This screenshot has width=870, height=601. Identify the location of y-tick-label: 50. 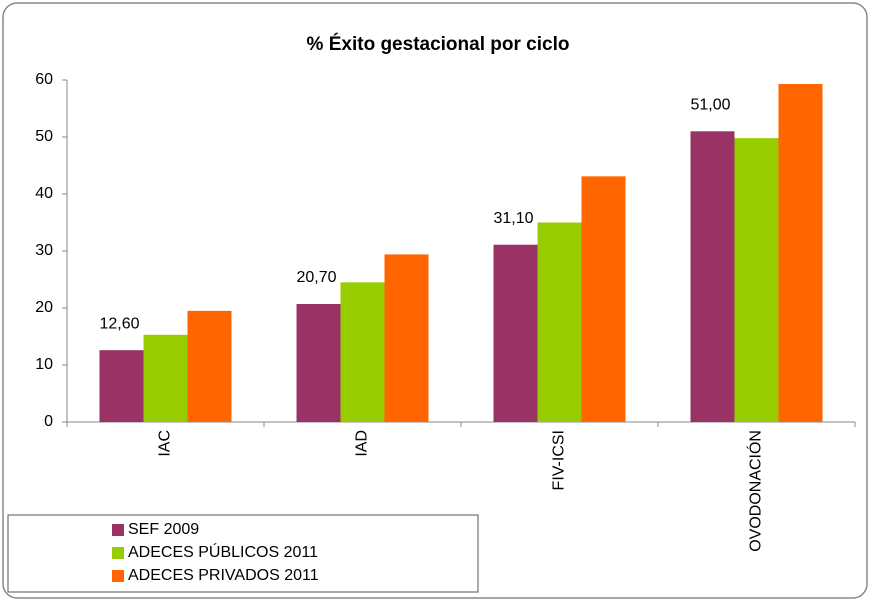
(44, 136).